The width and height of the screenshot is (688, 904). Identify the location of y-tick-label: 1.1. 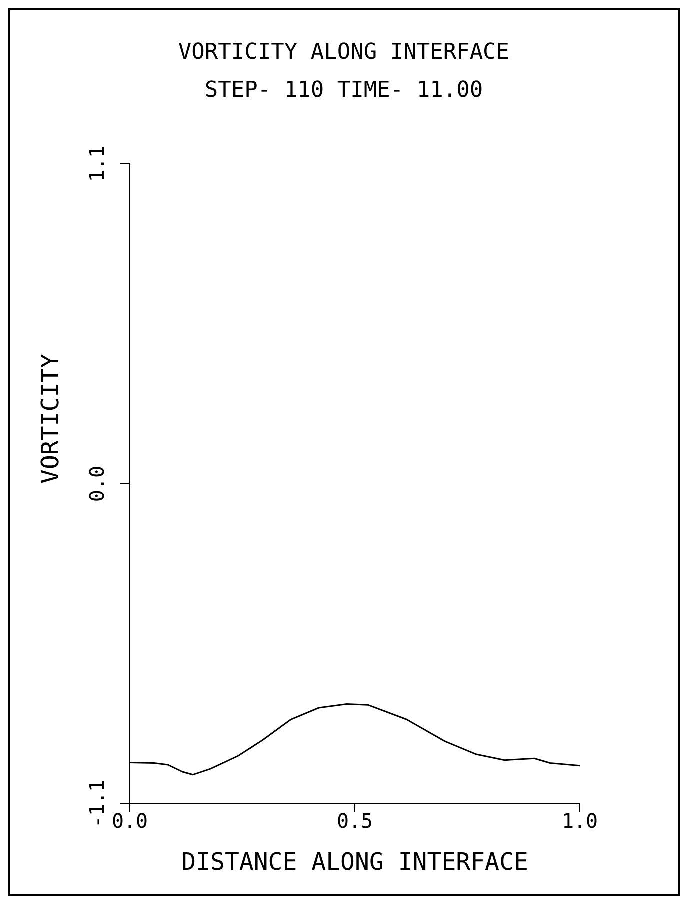
(97, 164).